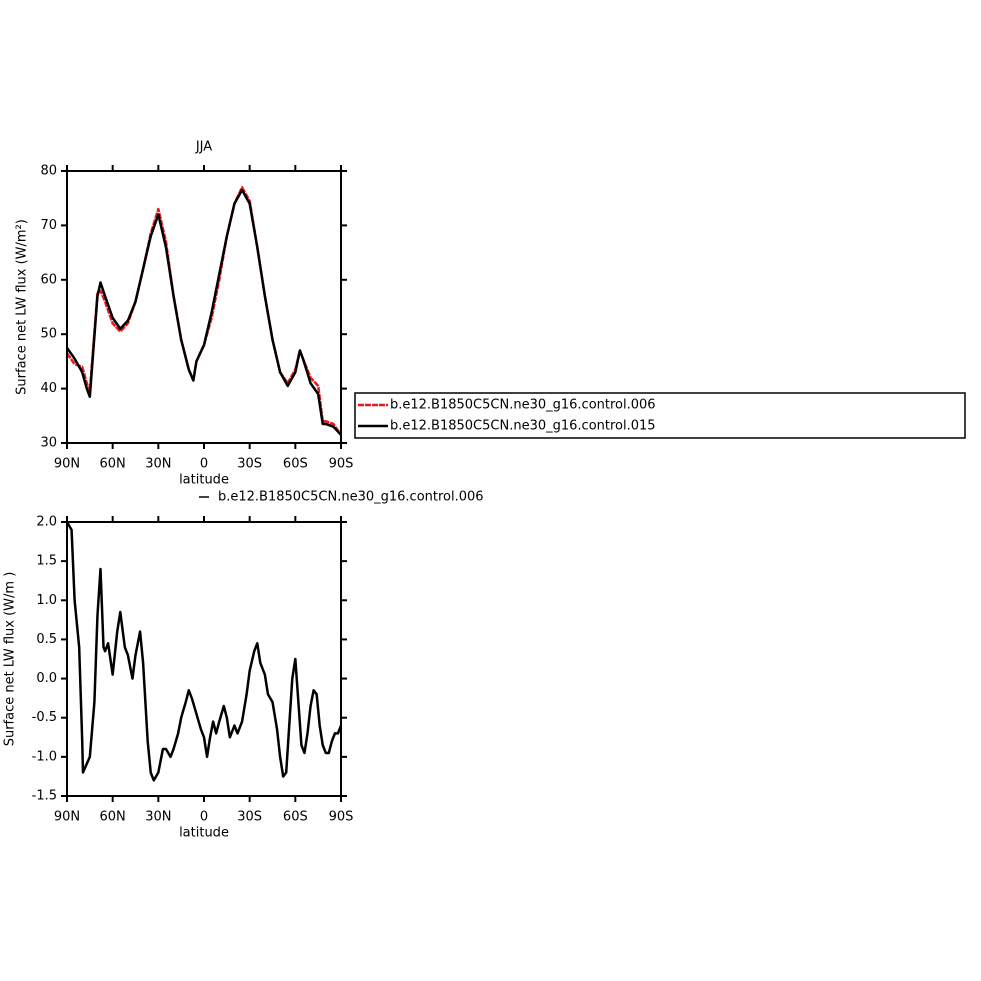 This screenshot has height=981, width=981. Describe the element at coordinates (203, 147) in the screenshot. I see `chart-title: JJA` at that location.